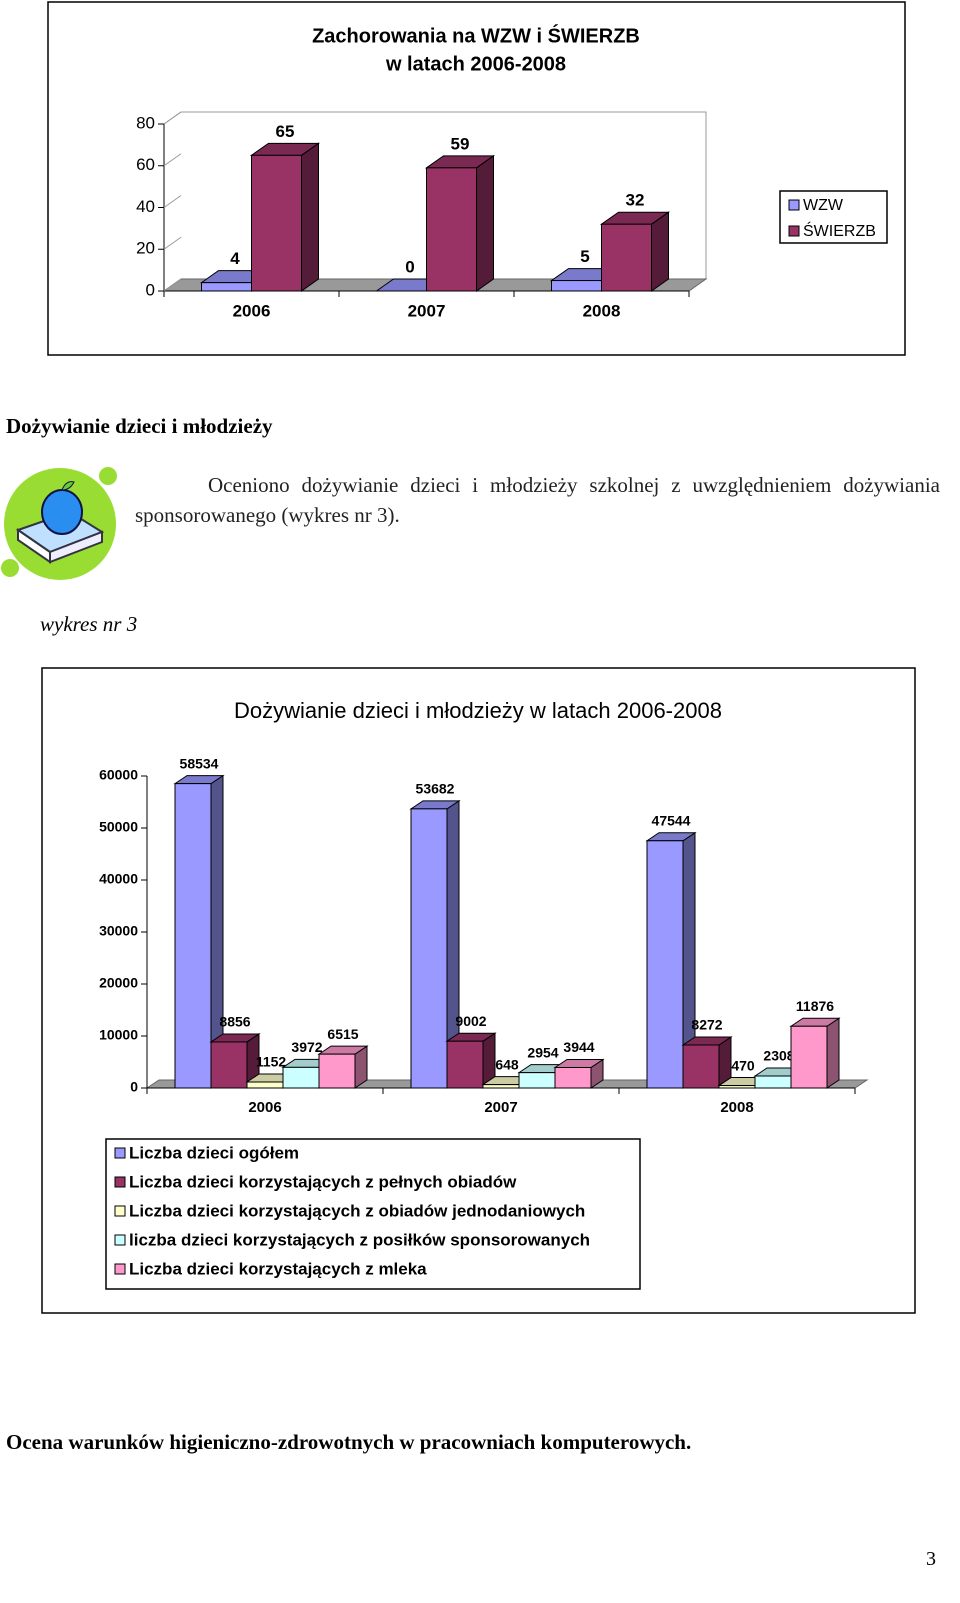 The height and width of the screenshot is (1603, 960). I want to click on chart-title: Zachorowania na WZW i ŚWIERZB, so click(476, 35).